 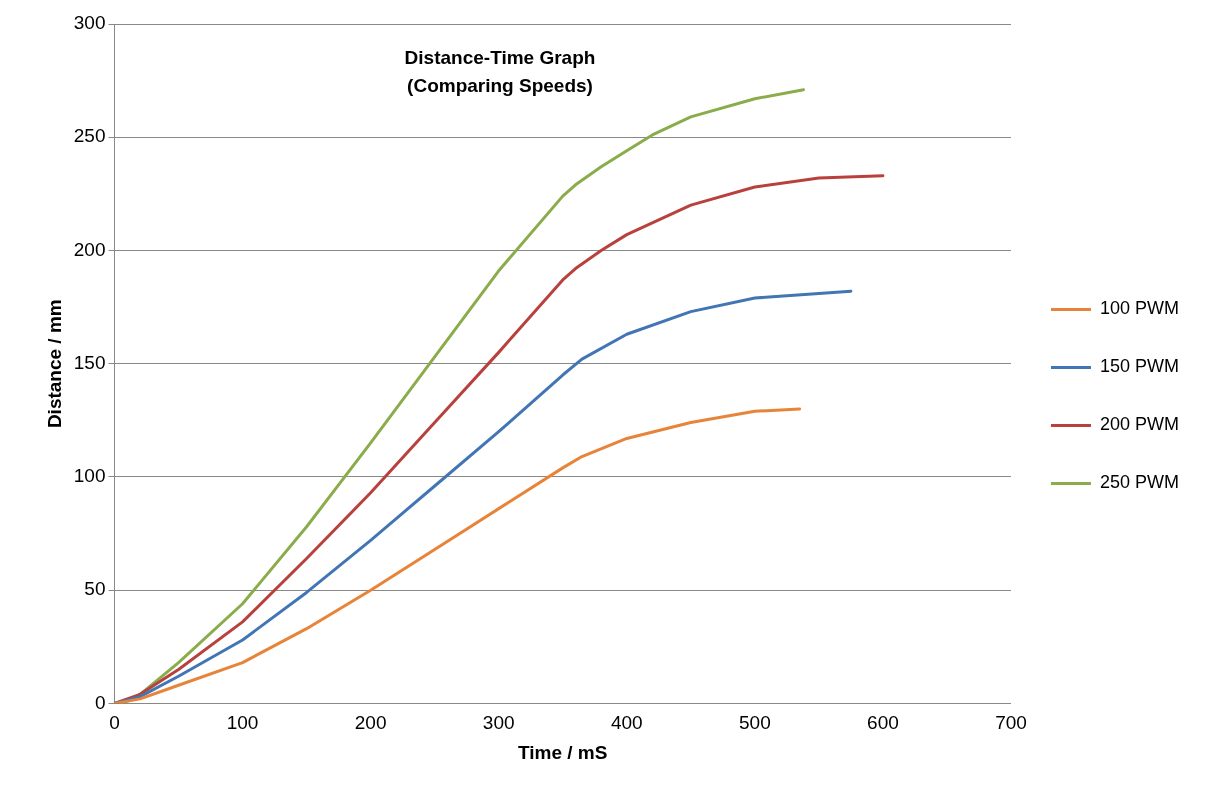 I want to click on y-tick-label: 50, so click(x=95, y=589).